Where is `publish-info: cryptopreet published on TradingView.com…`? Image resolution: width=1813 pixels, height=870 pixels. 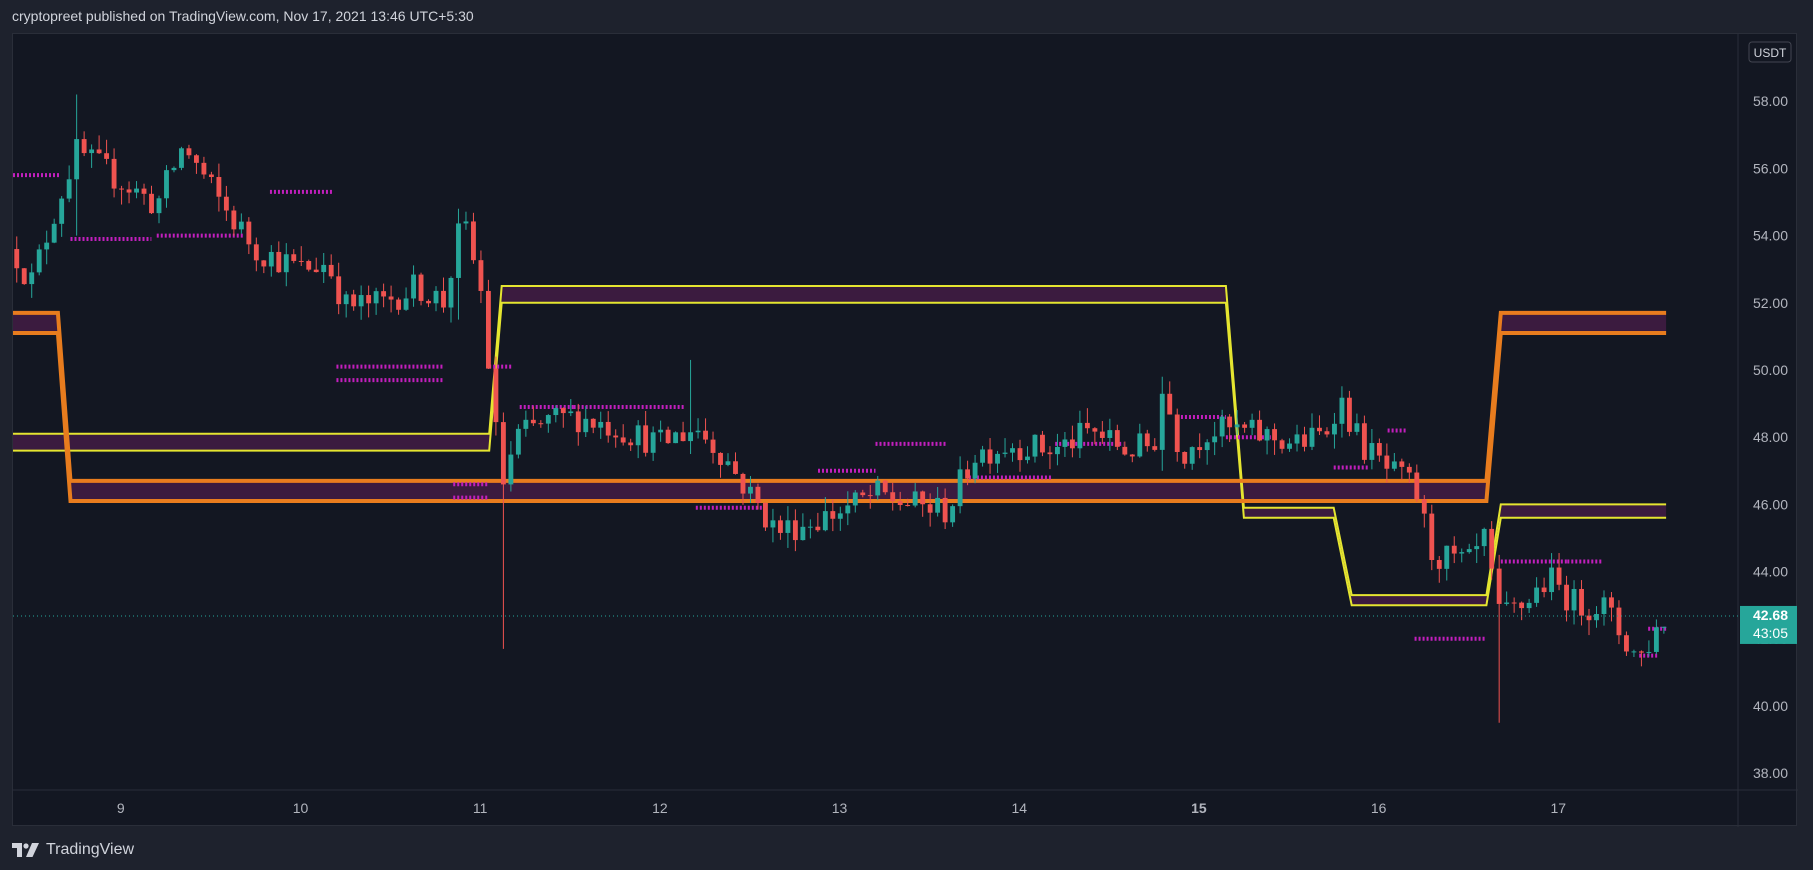
publish-info: cryptopreet published on TradingView.com… is located at coordinates (243, 16).